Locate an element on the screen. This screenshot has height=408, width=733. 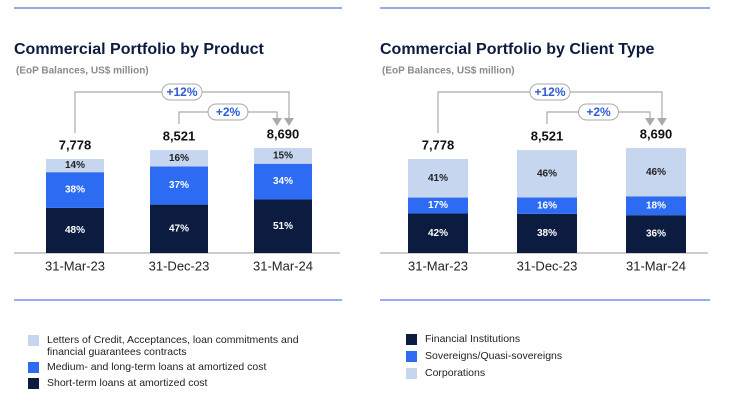
segment-label: 47% is located at coordinates (179, 228).